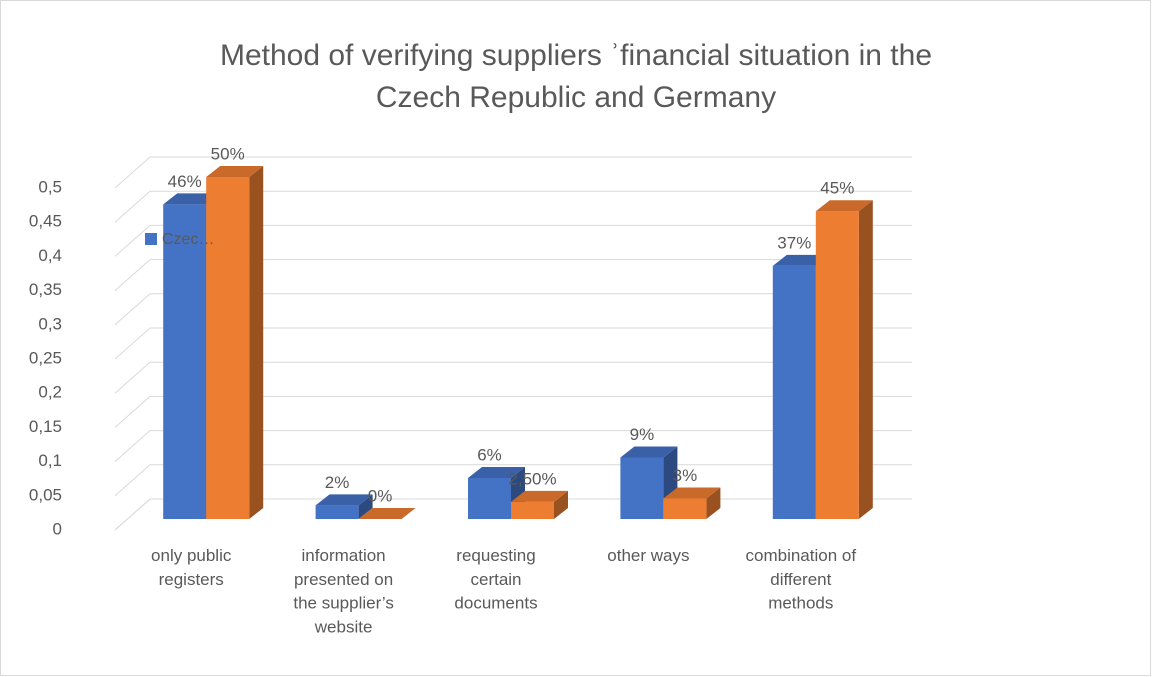  I want to click on x-tick-label: only public registers, so click(191, 567).